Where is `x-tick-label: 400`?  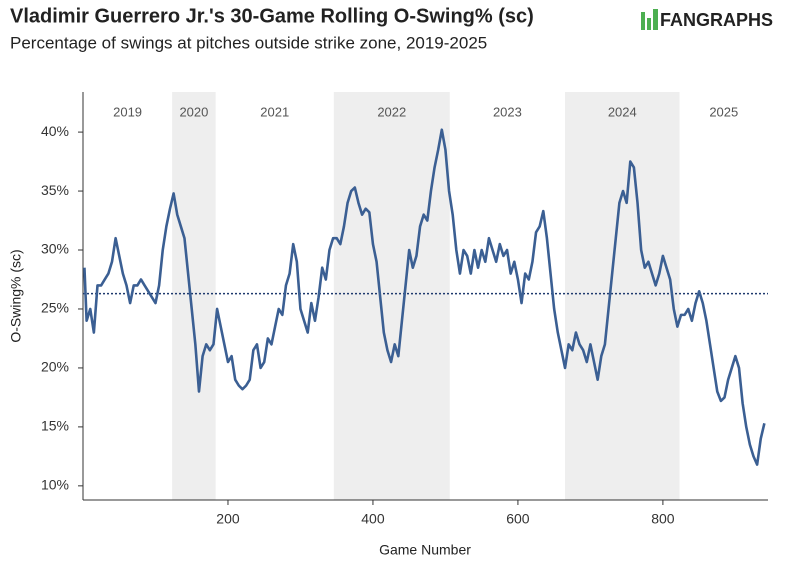 x-tick-label: 400 is located at coordinates (373, 519).